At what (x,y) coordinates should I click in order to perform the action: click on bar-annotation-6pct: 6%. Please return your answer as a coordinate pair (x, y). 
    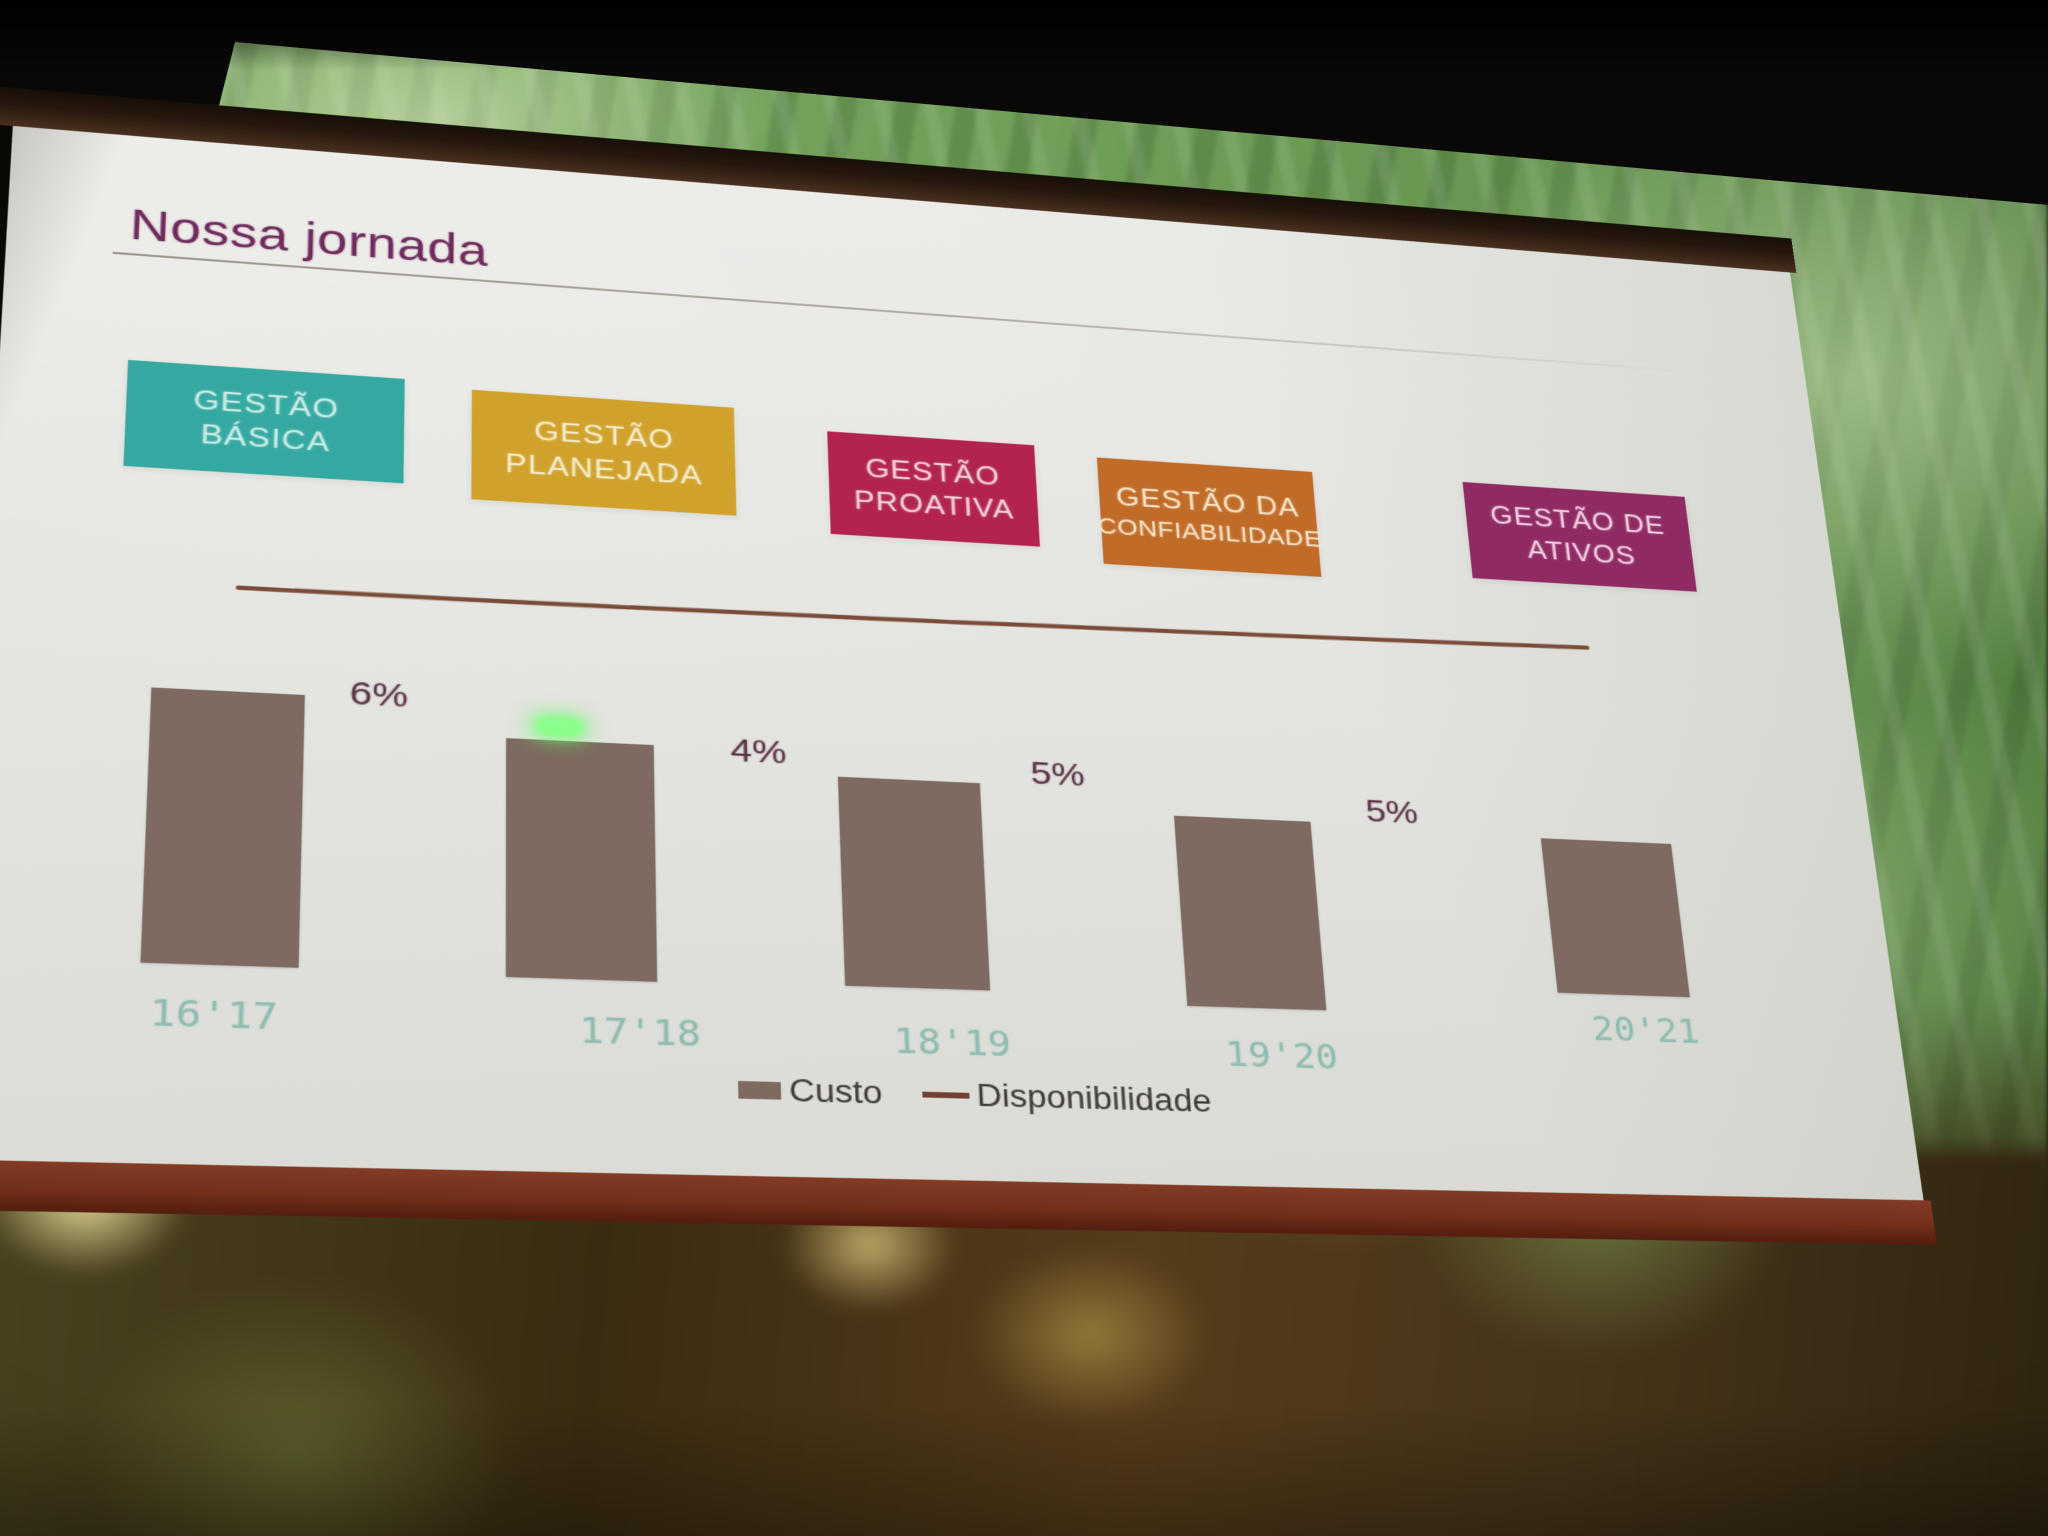
    Looking at the image, I should click on (379, 695).